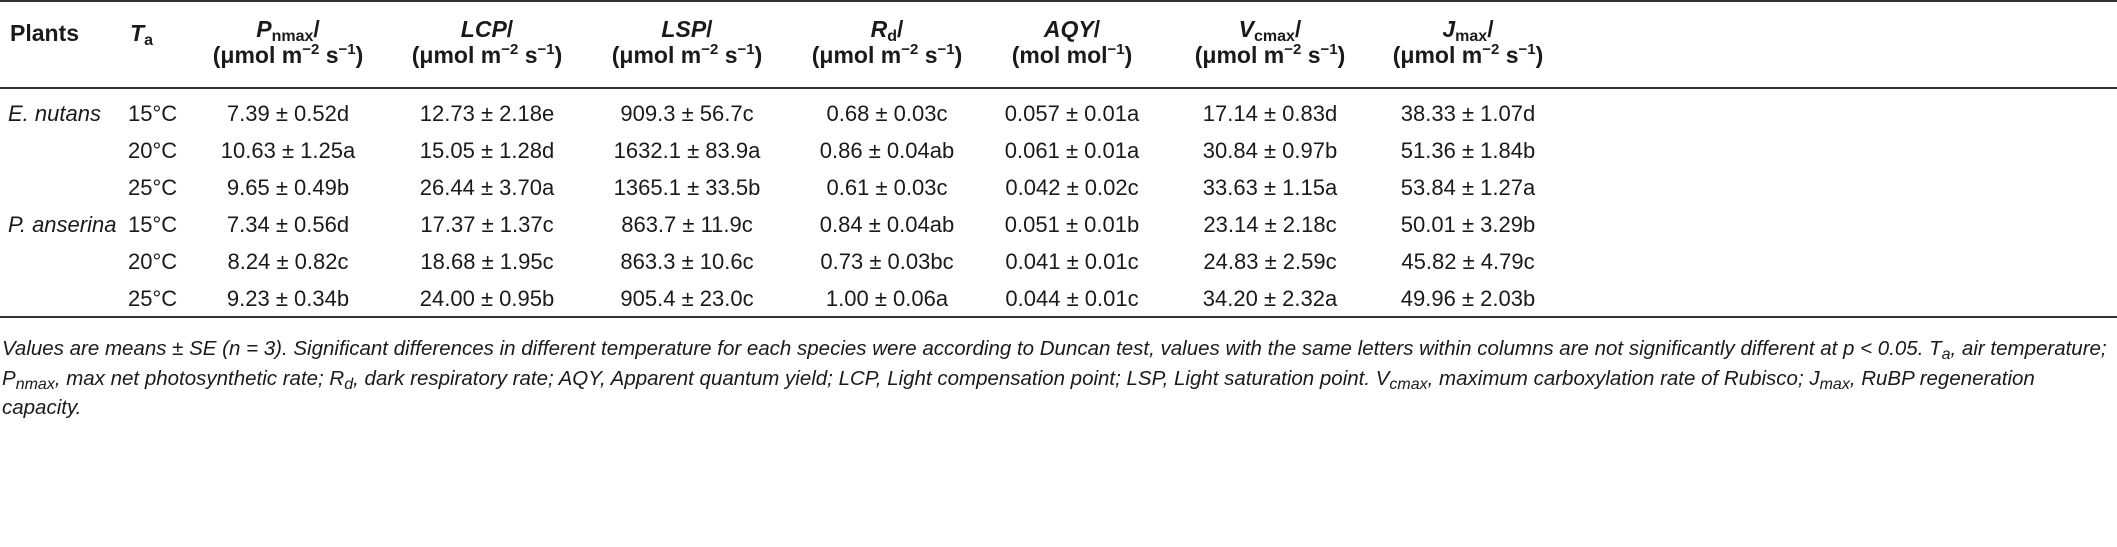 This screenshot has width=2117, height=547. Describe the element at coordinates (1072, 42) in the screenshot. I see `header-aqy: AQY/ (mol mol−1)` at that location.